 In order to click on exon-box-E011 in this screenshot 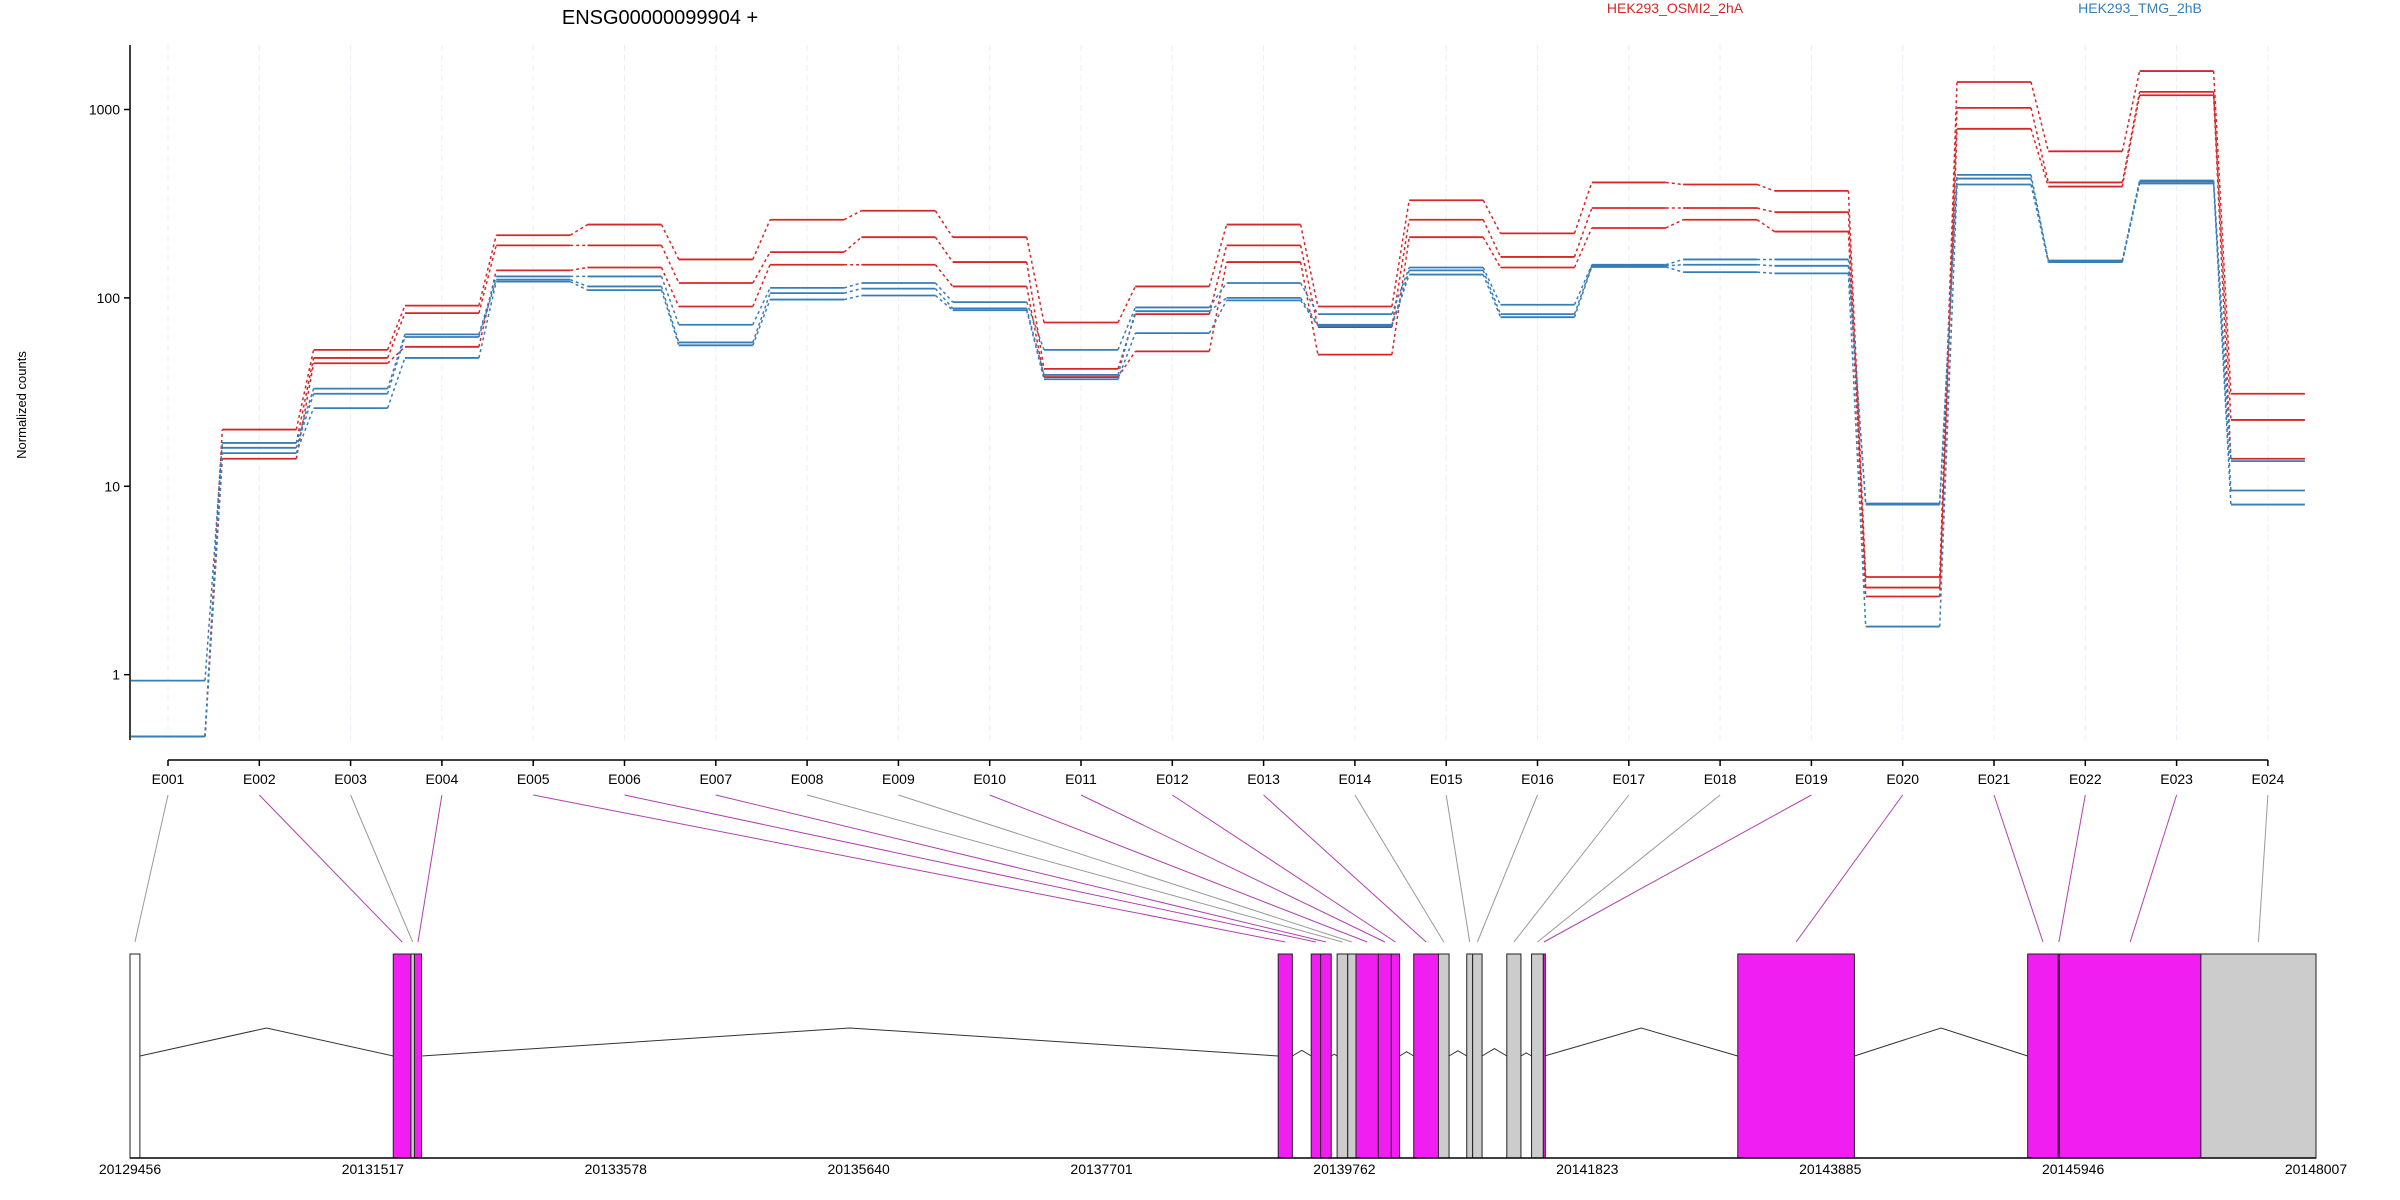, I will do `click(1384, 1056)`.